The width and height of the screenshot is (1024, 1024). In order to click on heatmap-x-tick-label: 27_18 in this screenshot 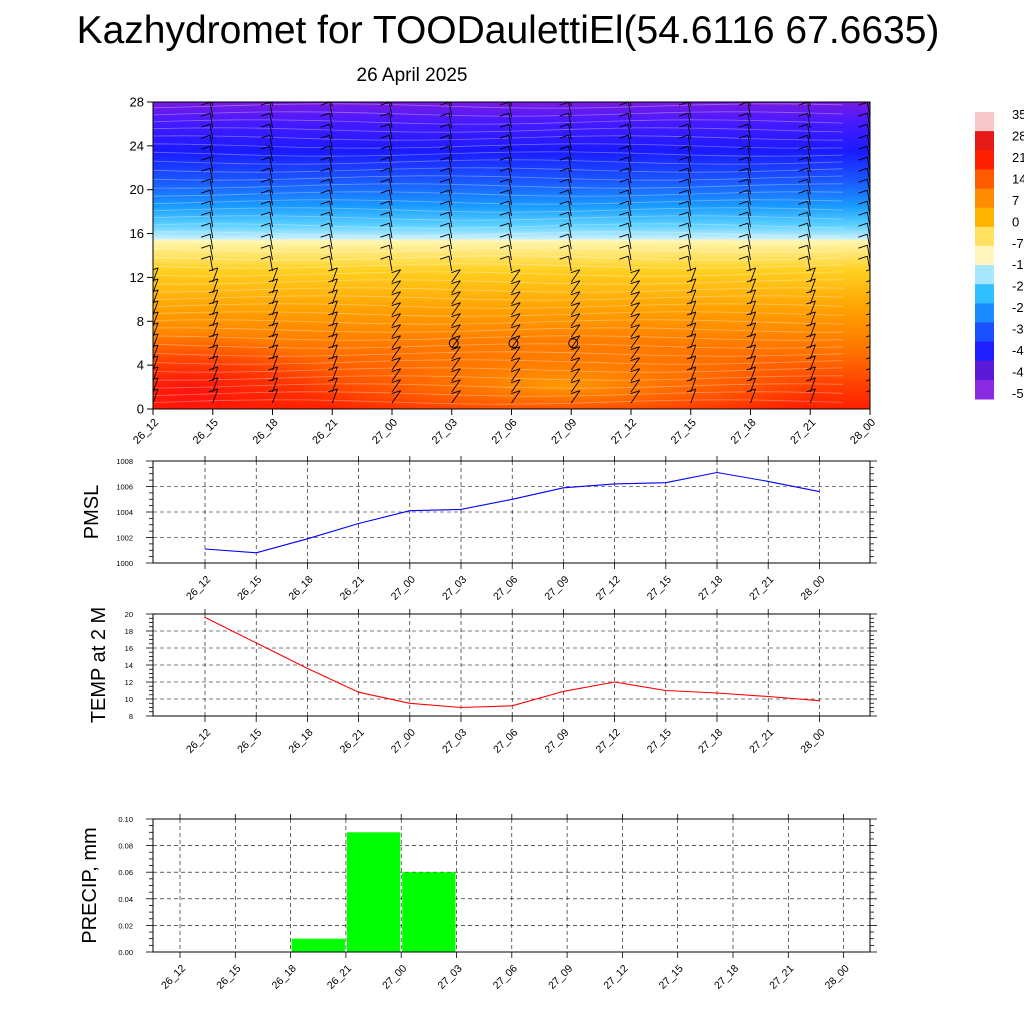, I will do `click(744, 432)`.